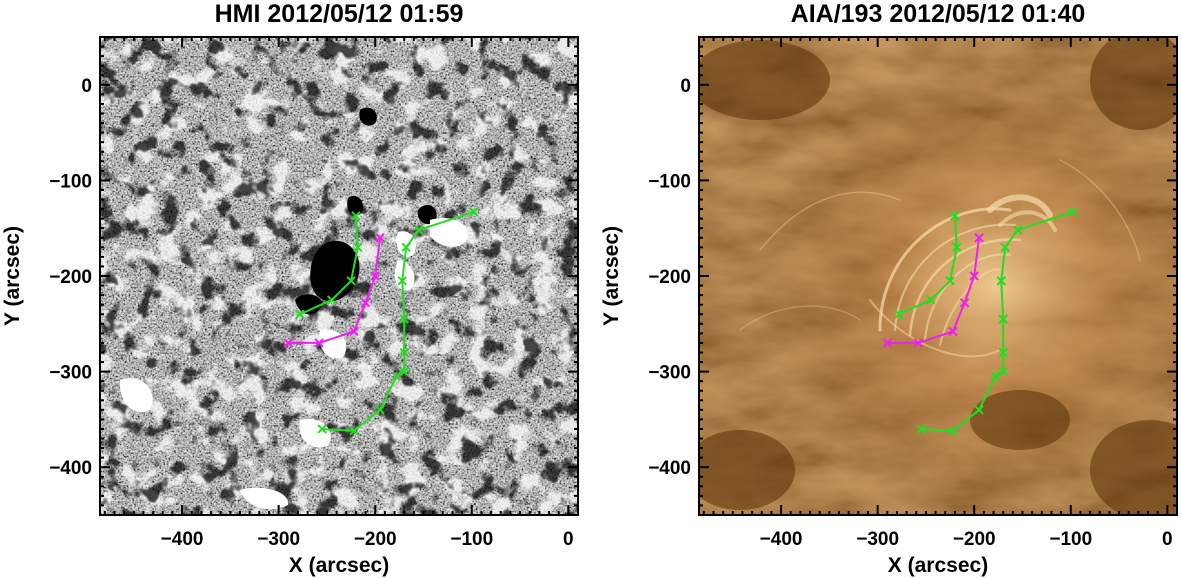 The image size is (1182, 578). Describe the element at coordinates (339, 565) in the screenshot. I see `hmi-xlabel: X (arcsec)` at that location.